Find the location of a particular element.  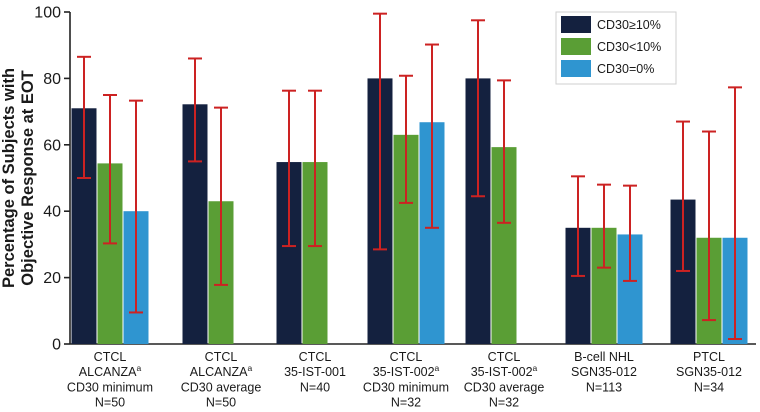

x-category-label: CTCL 35-IST-001 N=40 is located at coordinates (315, 372).